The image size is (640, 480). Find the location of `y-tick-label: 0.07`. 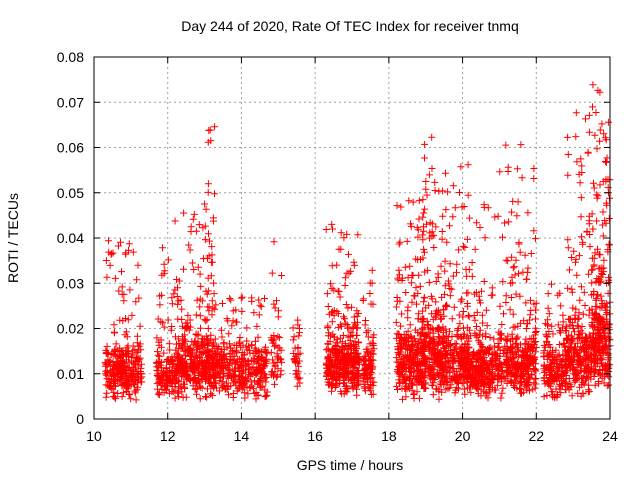

y-tick-label: 0.07 is located at coordinates (70, 102).